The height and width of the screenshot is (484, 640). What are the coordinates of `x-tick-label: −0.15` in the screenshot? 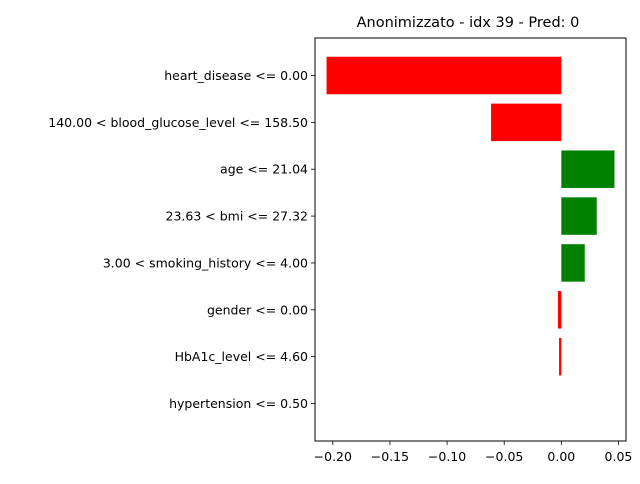 It's located at (390, 456).